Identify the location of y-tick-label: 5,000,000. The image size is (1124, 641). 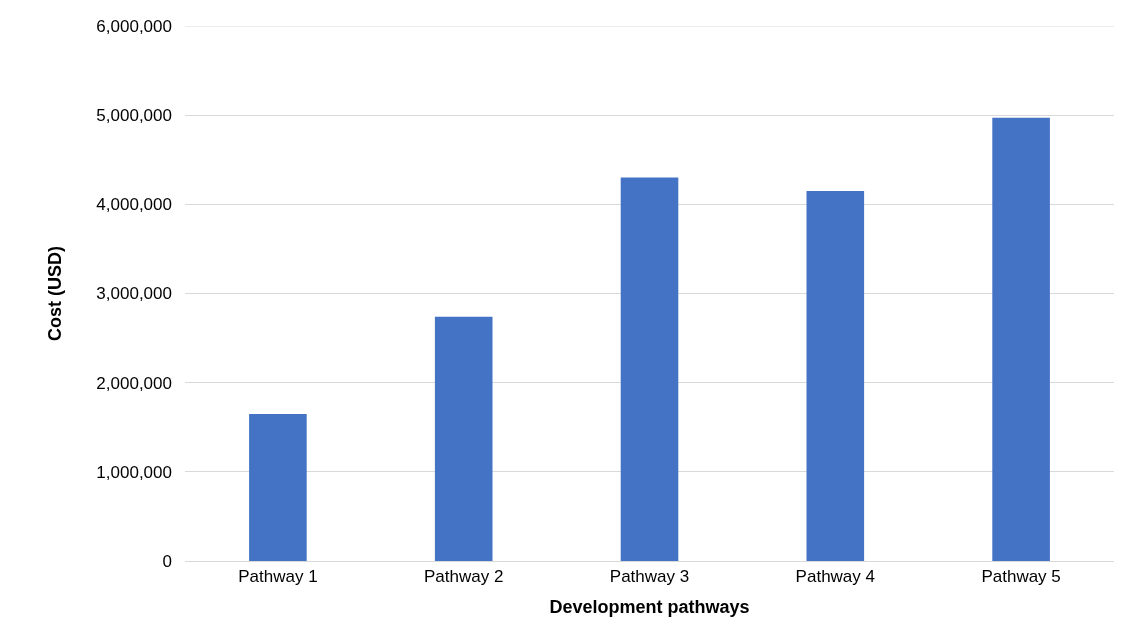
(134, 116).